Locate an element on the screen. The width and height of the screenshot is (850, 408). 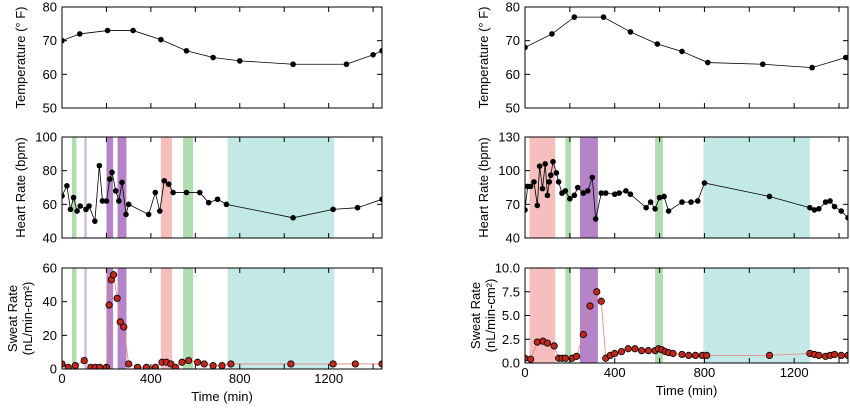
left-temperature-ytick-label: 60 is located at coordinates (50, 74).